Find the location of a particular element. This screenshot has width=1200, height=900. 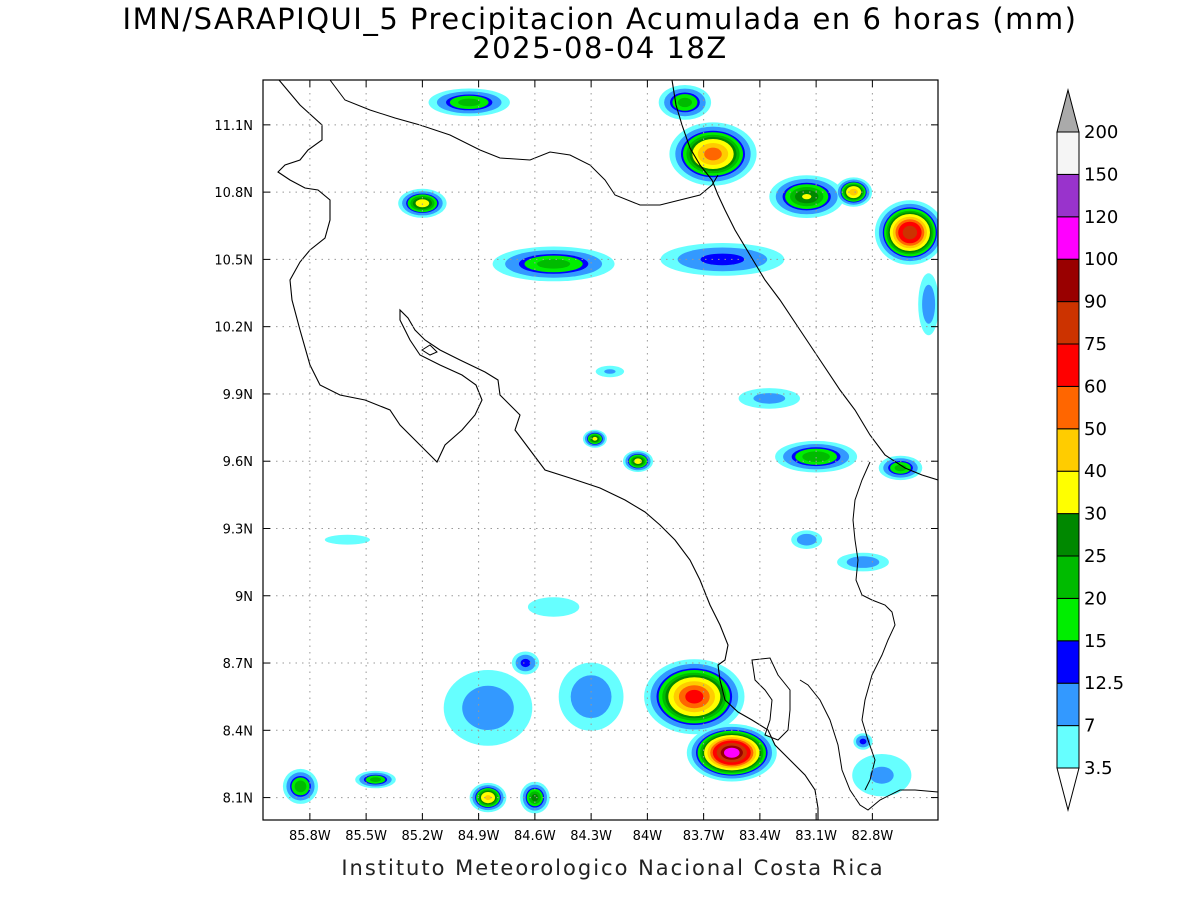

colorbar-label: 75 is located at coordinates (1095, 344).